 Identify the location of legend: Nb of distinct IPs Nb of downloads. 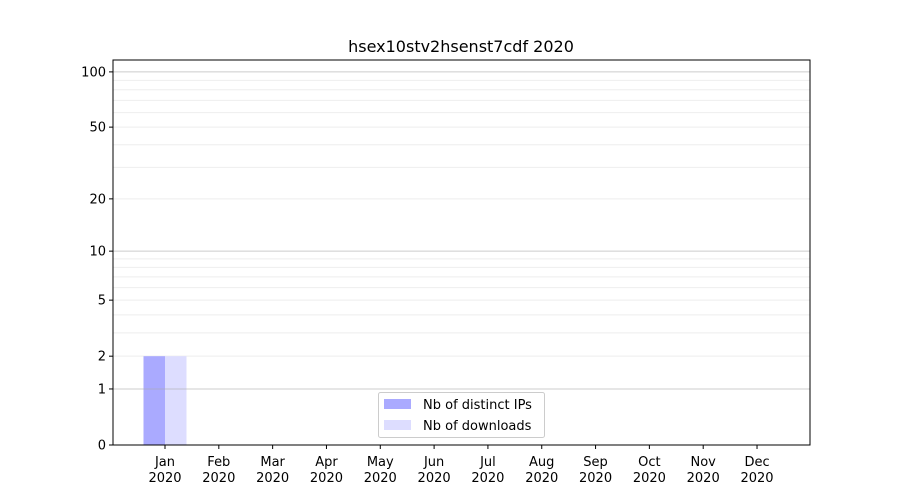
(461, 415).